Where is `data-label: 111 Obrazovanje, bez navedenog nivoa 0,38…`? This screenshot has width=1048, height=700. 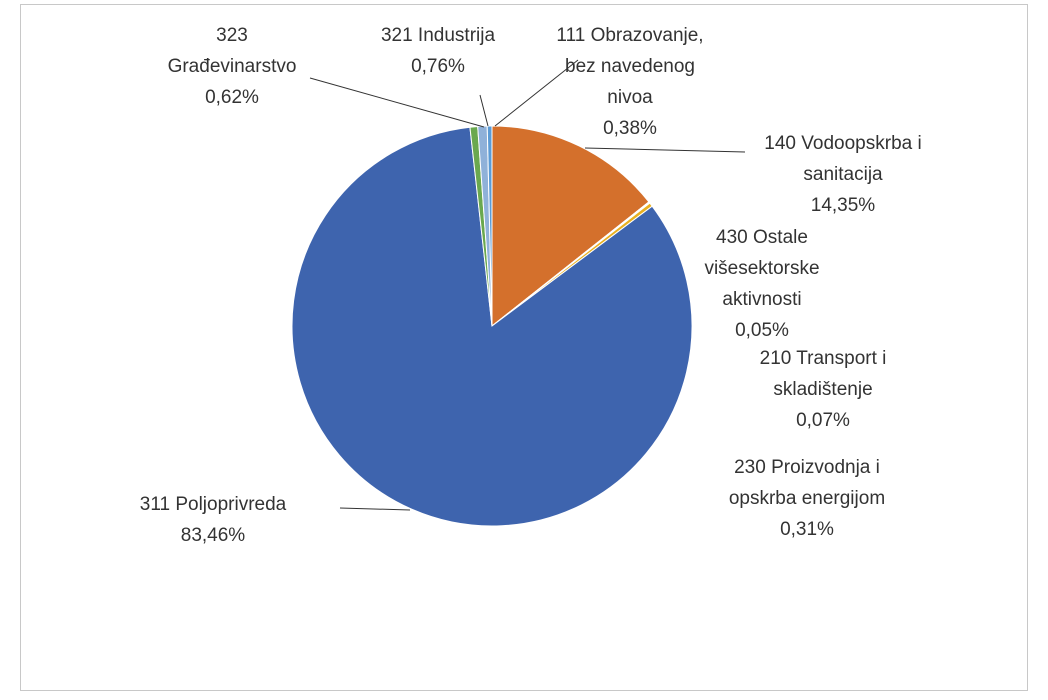 data-label: 111 Obrazovanje, bez navedenog nivoa 0,38… is located at coordinates (630, 82).